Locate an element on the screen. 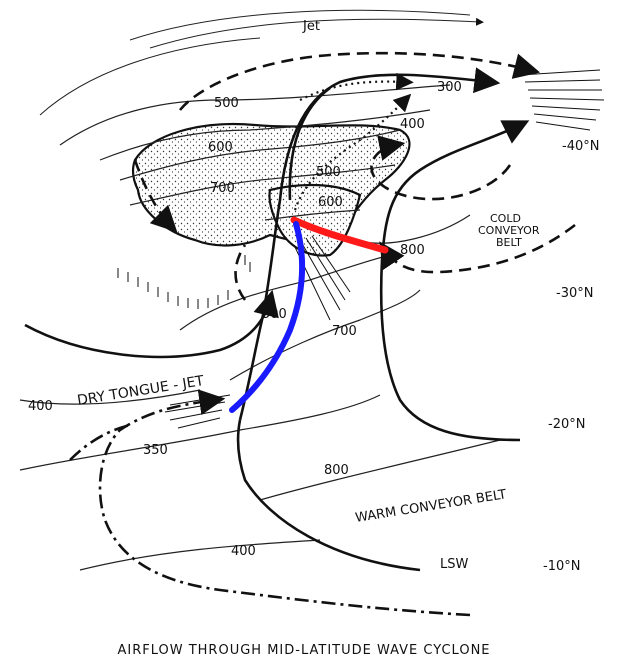 The height and width of the screenshot is (663, 618). warm-conveyor-lower-flow is located at coordinates (328, 495).